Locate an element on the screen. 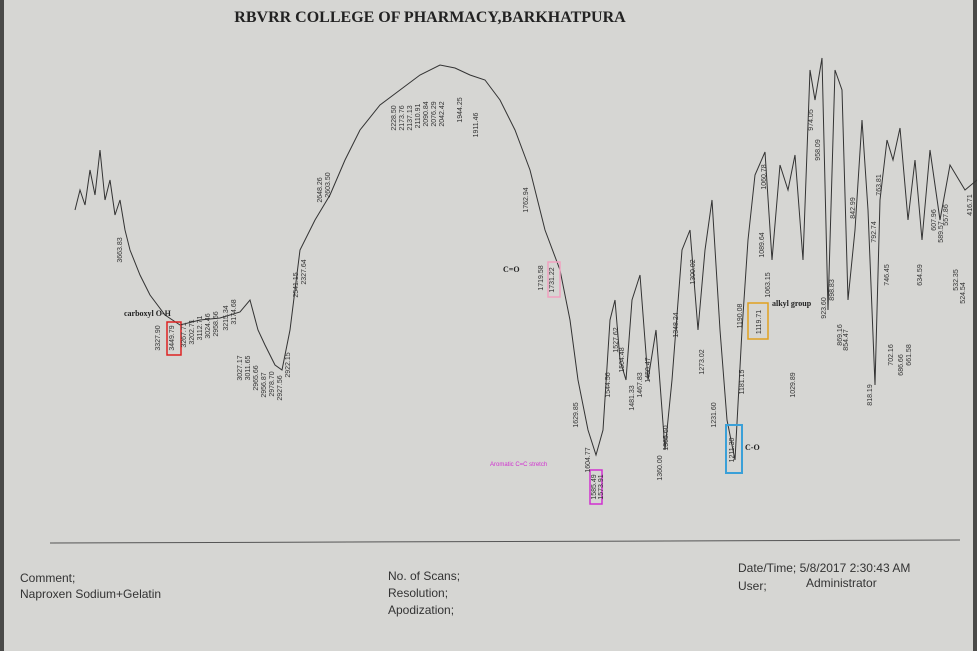 This screenshot has width=977, height=651. peak-label: 3202.71 is located at coordinates (192, 331).